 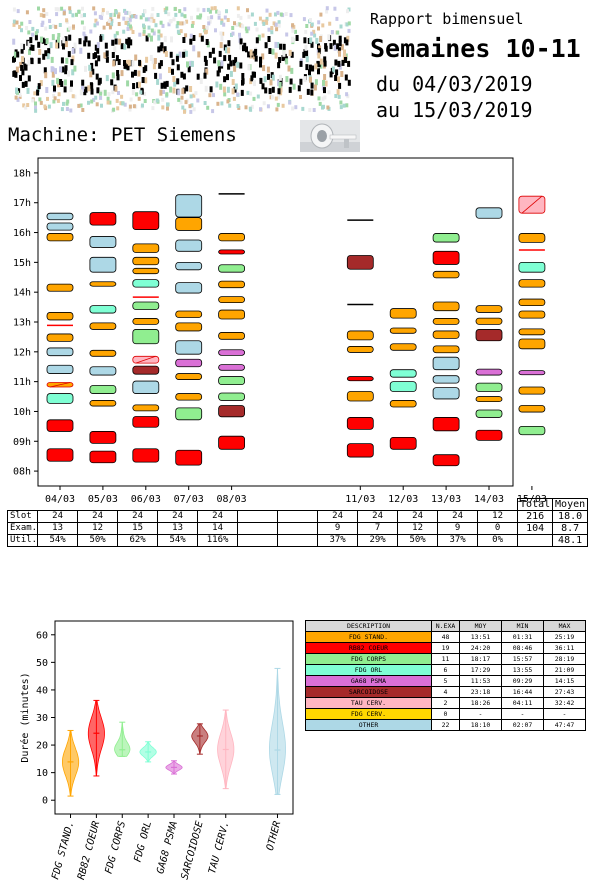 I want to click on description-cell: TAU CERV., so click(x=368, y=703).